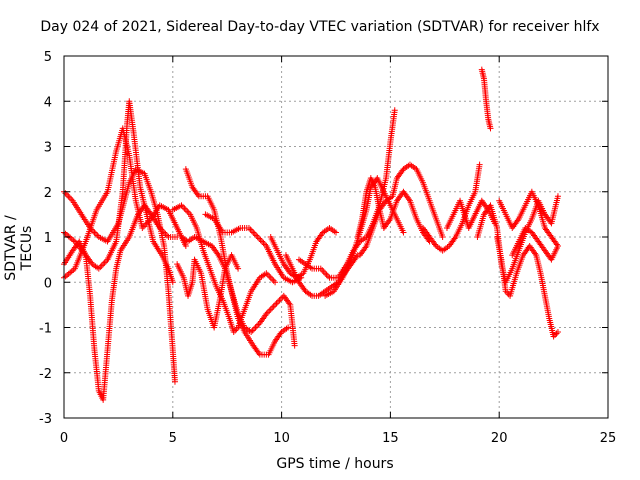 This screenshot has width=640, height=480. What do you see at coordinates (173, 438) in the screenshot?
I see `x-tick-label: 5` at bounding box center [173, 438].